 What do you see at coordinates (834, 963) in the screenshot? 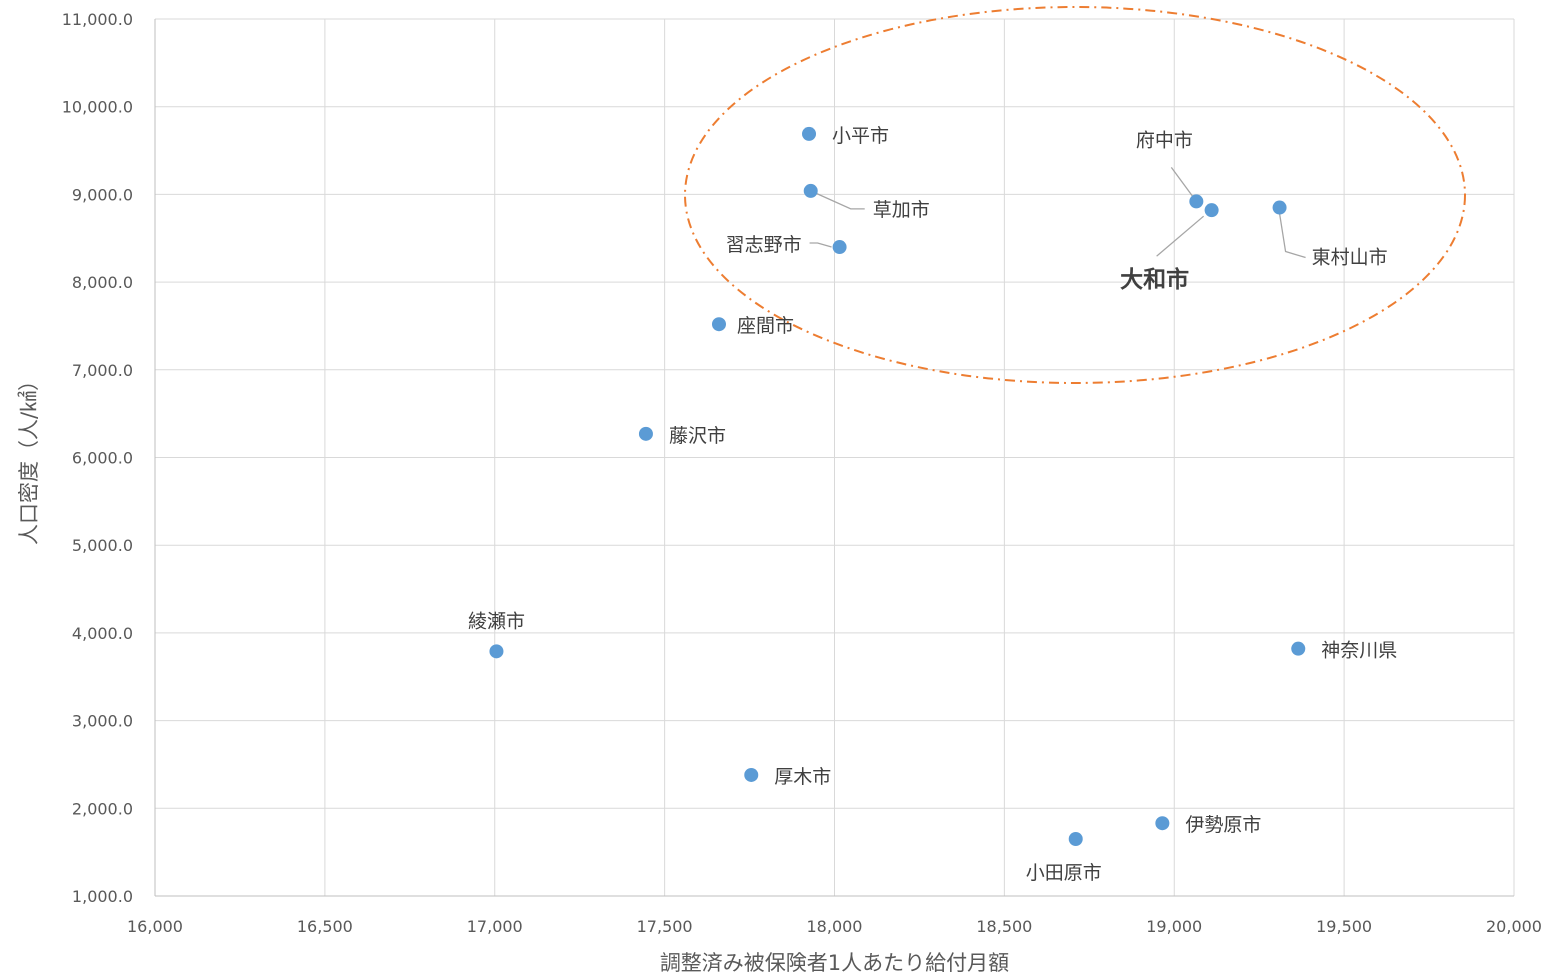
I see `x-axis-title: 調整済み被保険者1人あたり給付月額` at bounding box center [834, 963].